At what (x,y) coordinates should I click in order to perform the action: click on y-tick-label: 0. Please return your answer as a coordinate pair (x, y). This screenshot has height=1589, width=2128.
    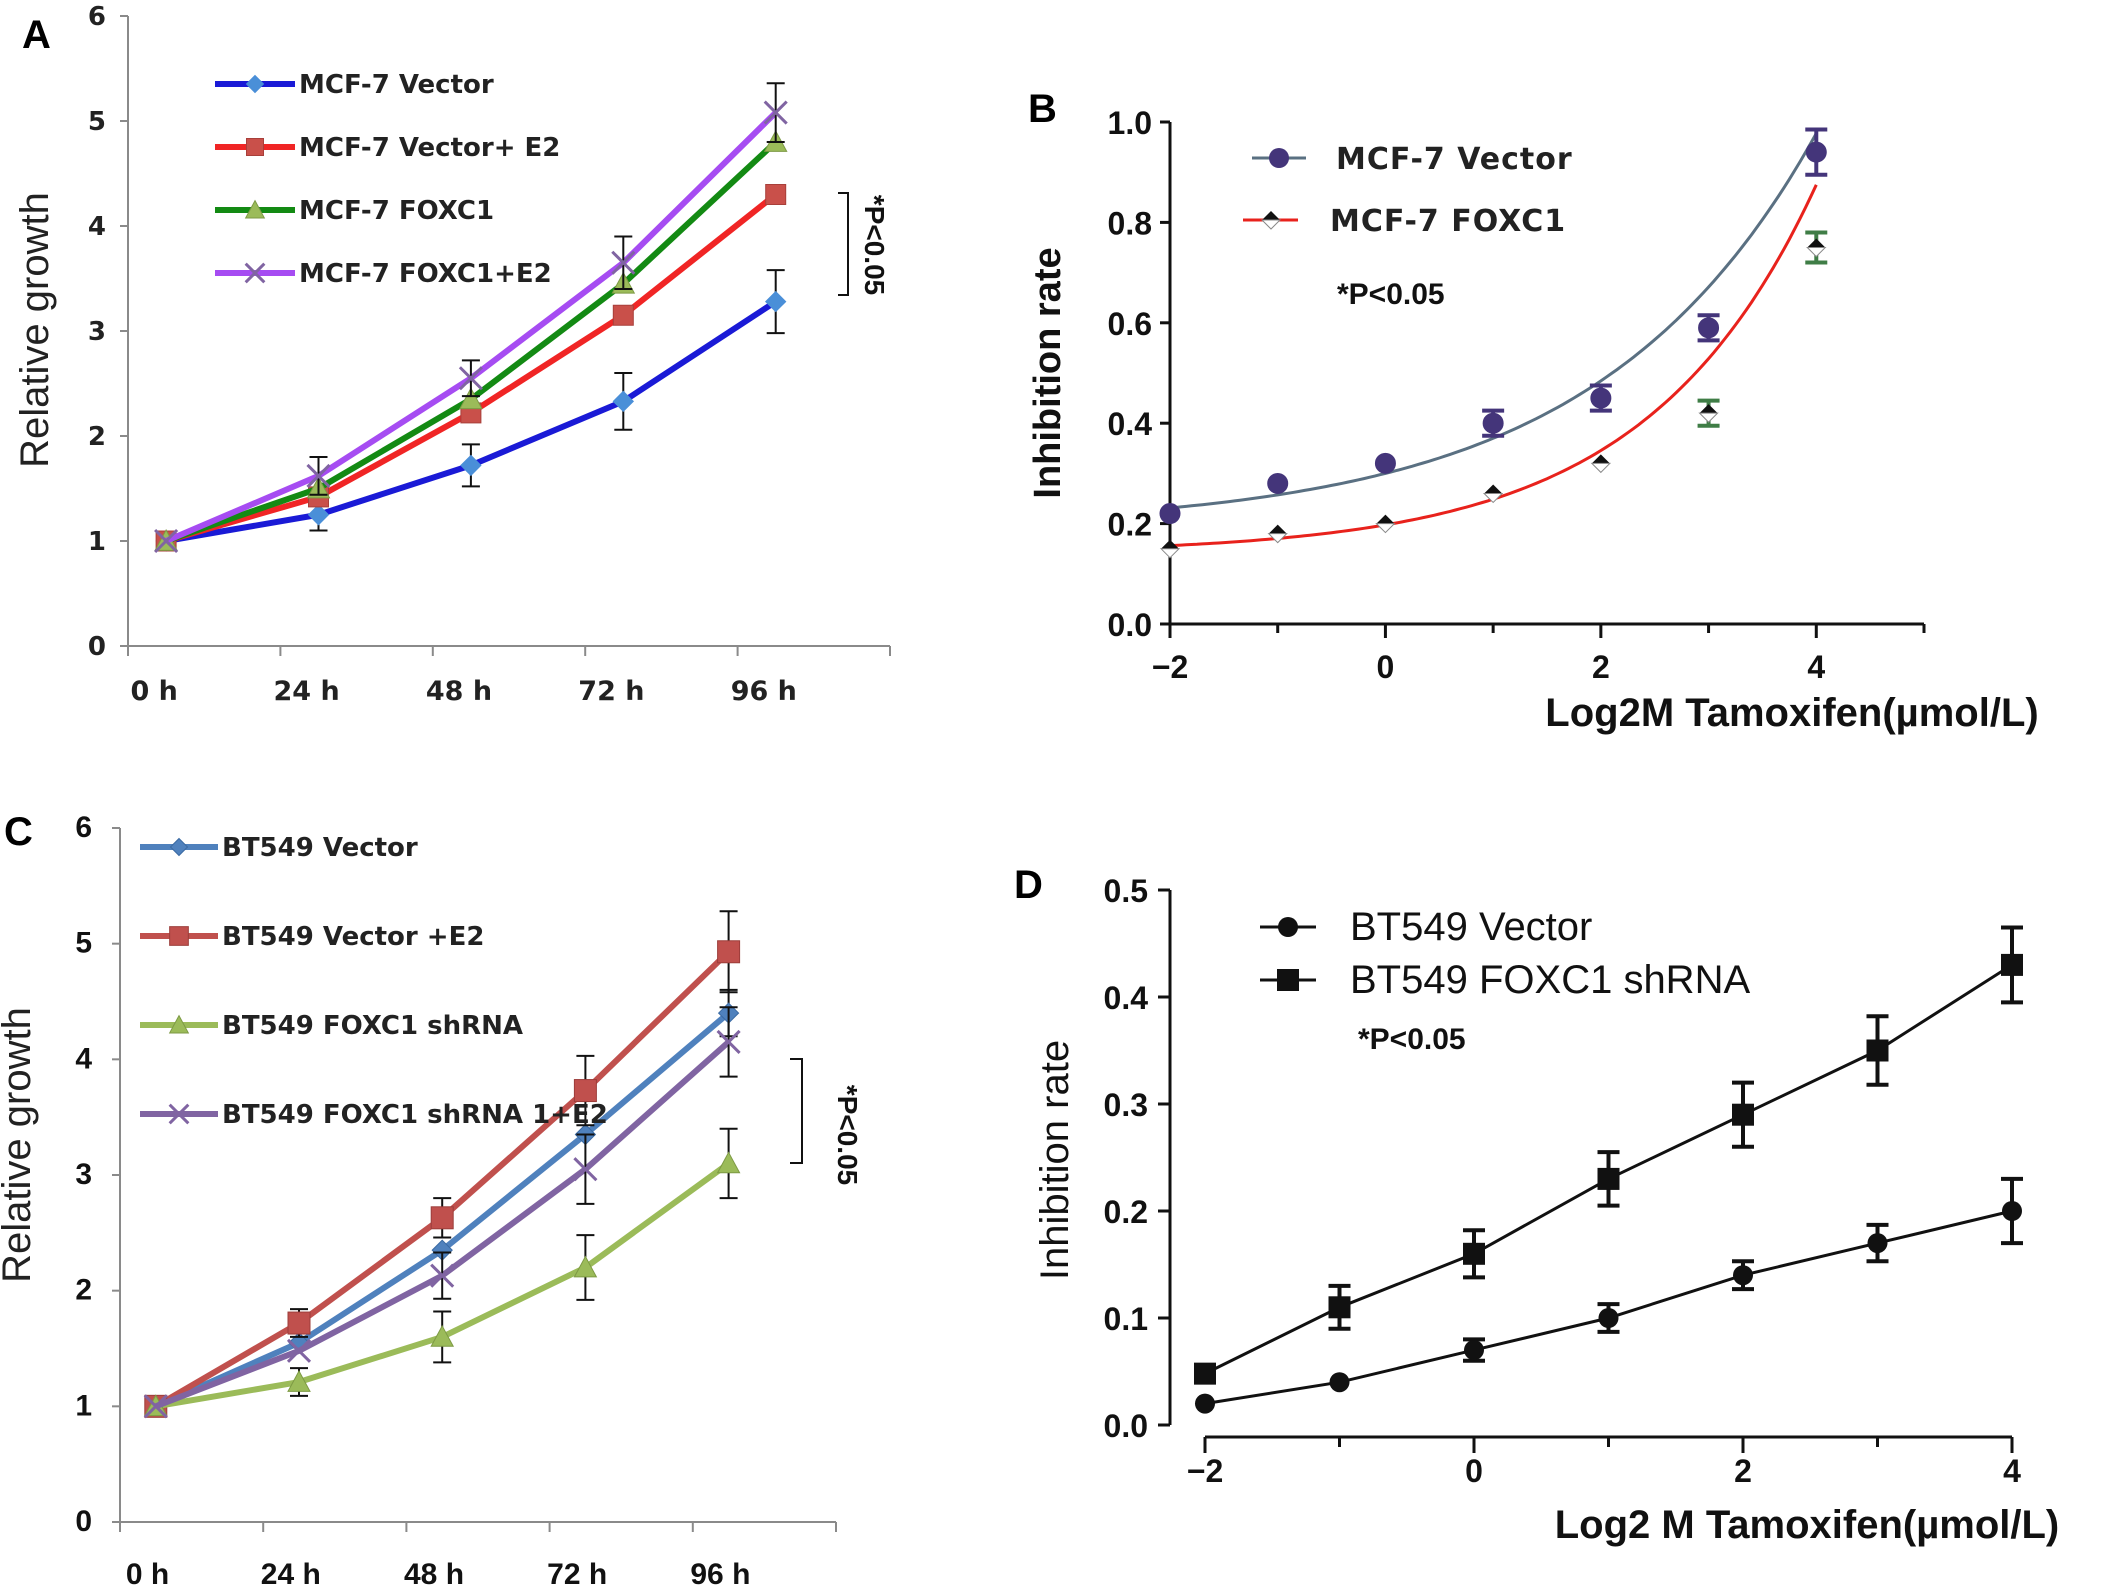
    Looking at the image, I should click on (83, 1521).